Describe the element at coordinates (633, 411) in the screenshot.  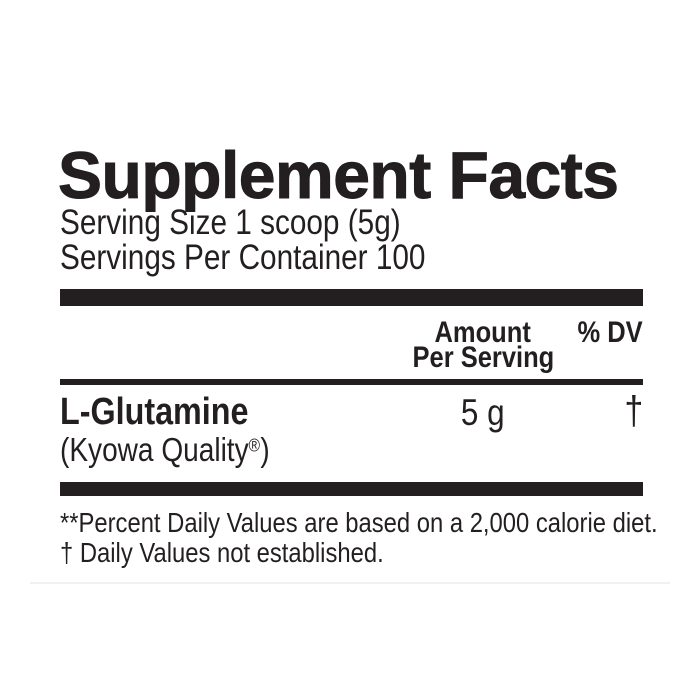
I see `ingredient-dv-dagger: †` at that location.